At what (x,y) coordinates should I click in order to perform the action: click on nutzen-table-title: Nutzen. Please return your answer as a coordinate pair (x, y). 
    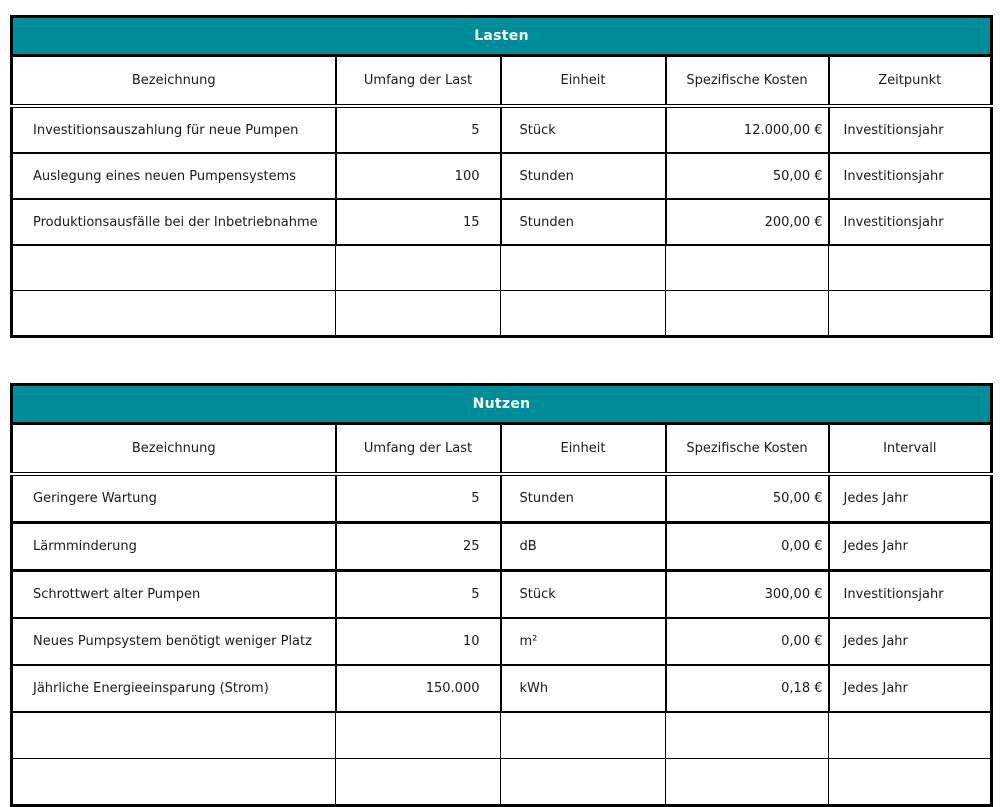
    Looking at the image, I should click on (501, 404).